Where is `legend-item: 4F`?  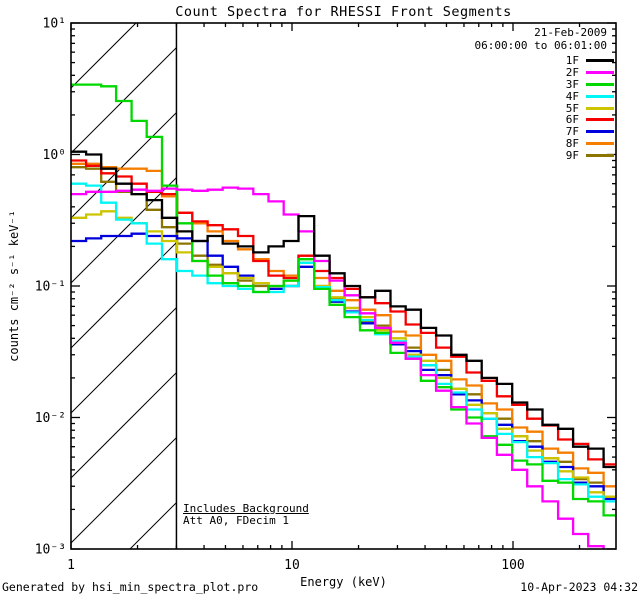
legend-item: 4F is located at coordinates (590, 96).